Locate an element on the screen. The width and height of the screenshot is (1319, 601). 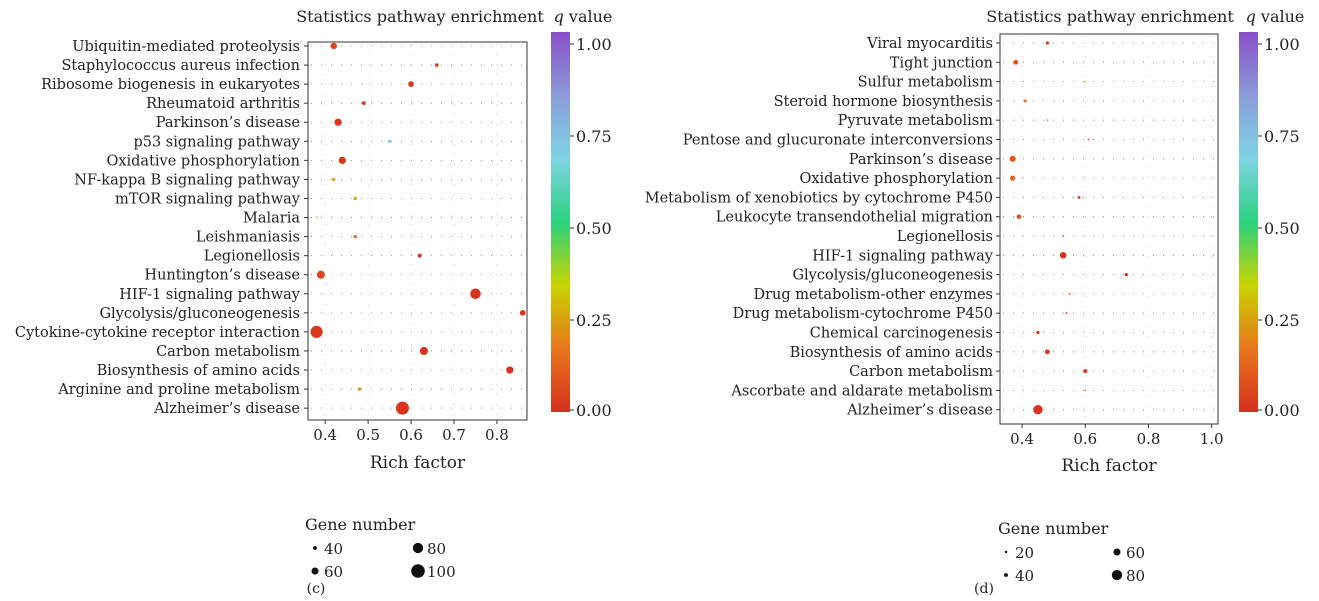
category-label: Steroid hormone biosynthesis is located at coordinates (883, 102).